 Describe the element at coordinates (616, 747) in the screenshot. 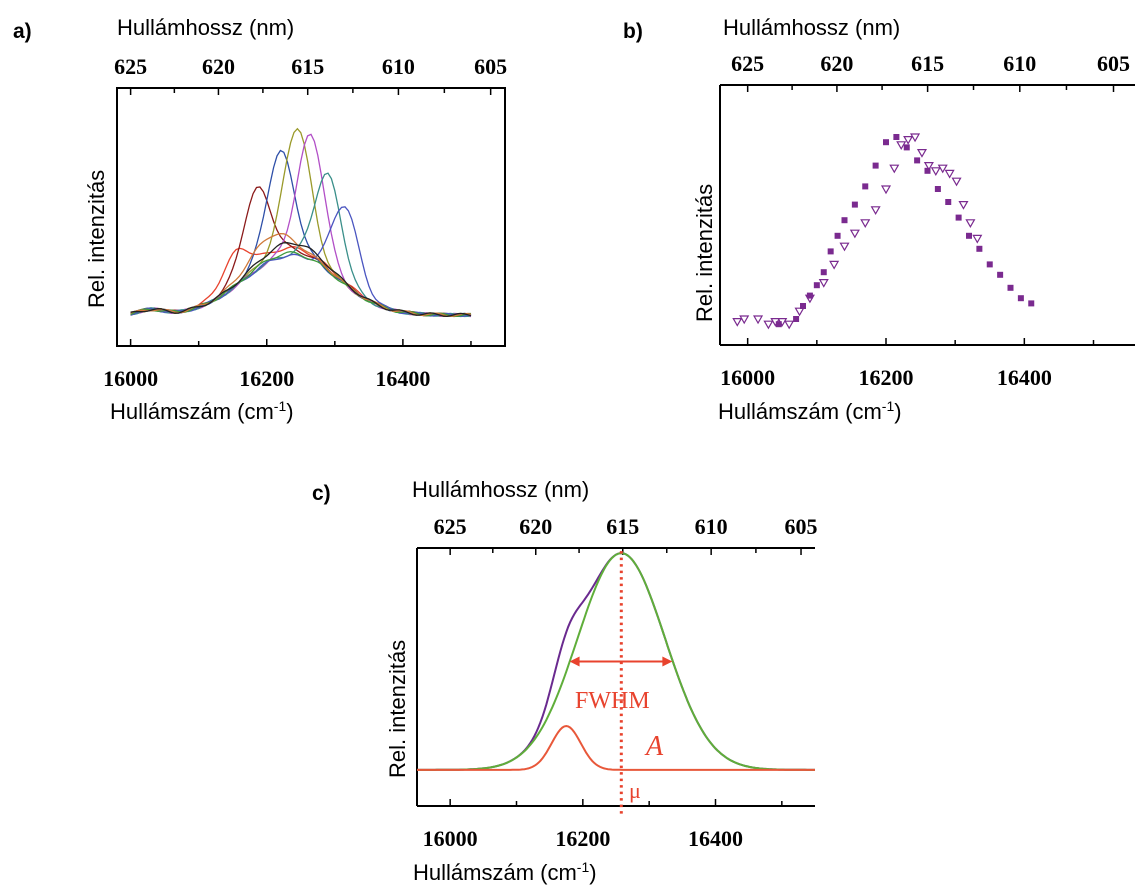

I see `panel-c-side-gaussian-line` at that location.